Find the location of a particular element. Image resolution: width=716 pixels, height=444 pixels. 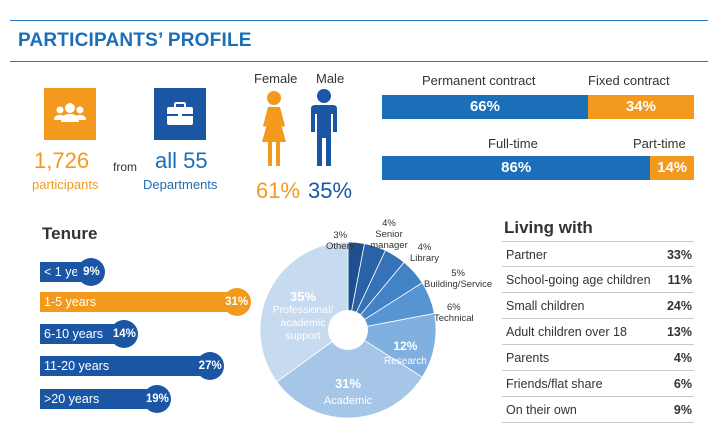

building-label: 5% Building/Service is located at coordinates (458, 279).